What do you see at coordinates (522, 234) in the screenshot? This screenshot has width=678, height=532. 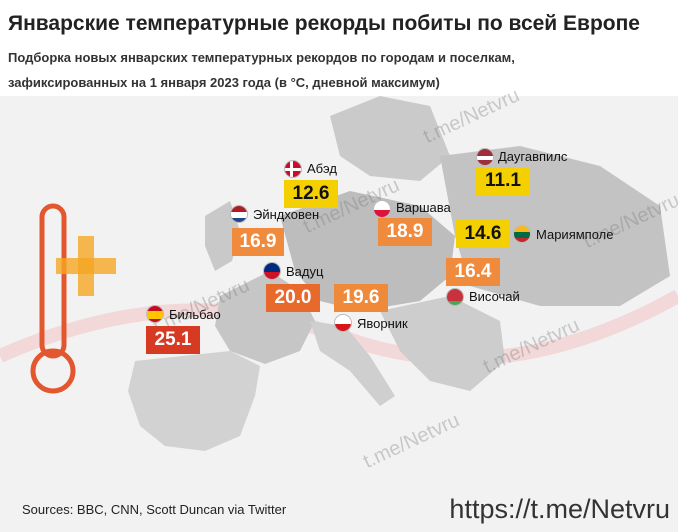 I see `flag-lithuania-icon` at bounding box center [522, 234].